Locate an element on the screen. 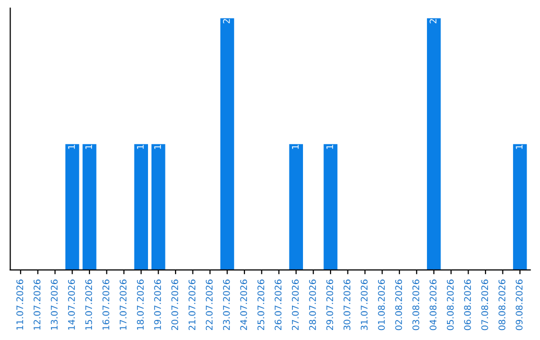 Image resolution: width=540 pixels, height=340 pixels. x-tick-label: 08.08.2026 is located at coordinates (502, 305).